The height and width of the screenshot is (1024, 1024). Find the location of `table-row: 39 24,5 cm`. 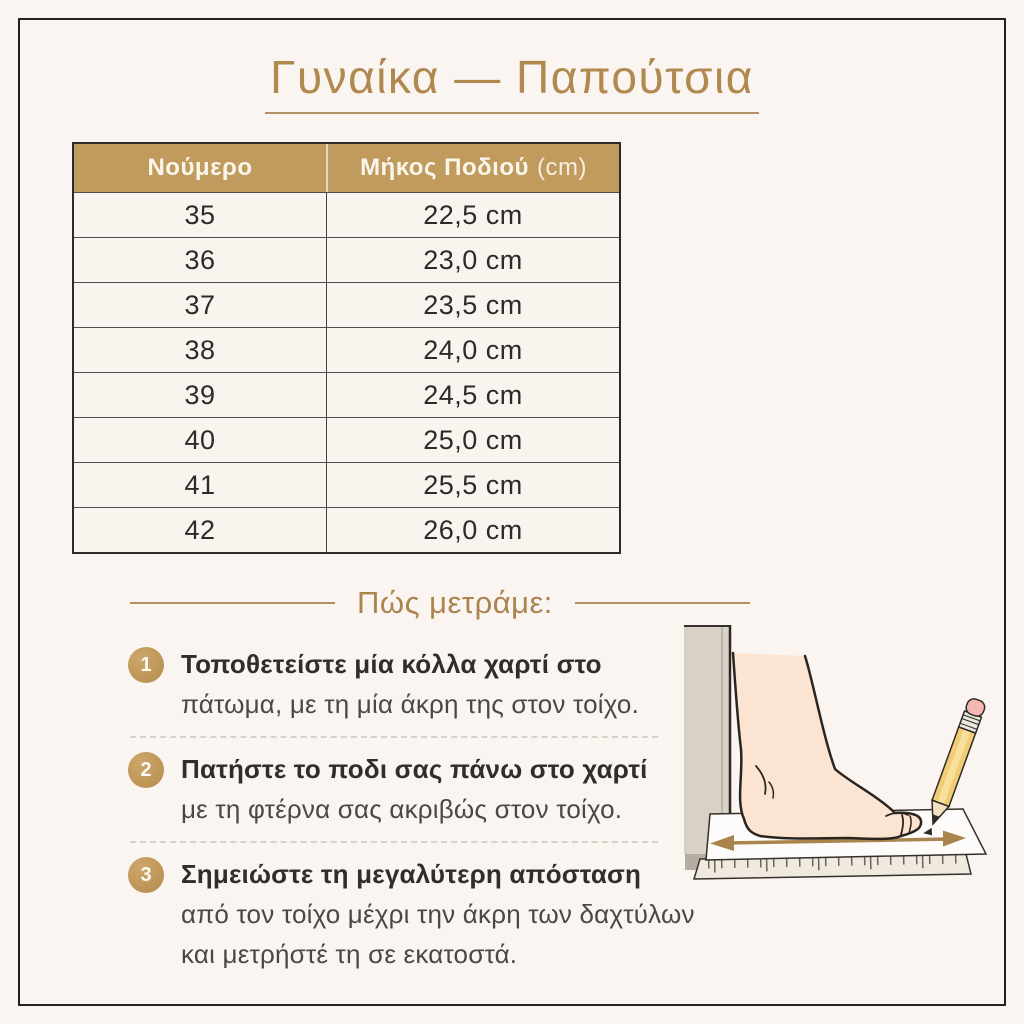

table-row: 39 24,5 cm is located at coordinates (346, 394).